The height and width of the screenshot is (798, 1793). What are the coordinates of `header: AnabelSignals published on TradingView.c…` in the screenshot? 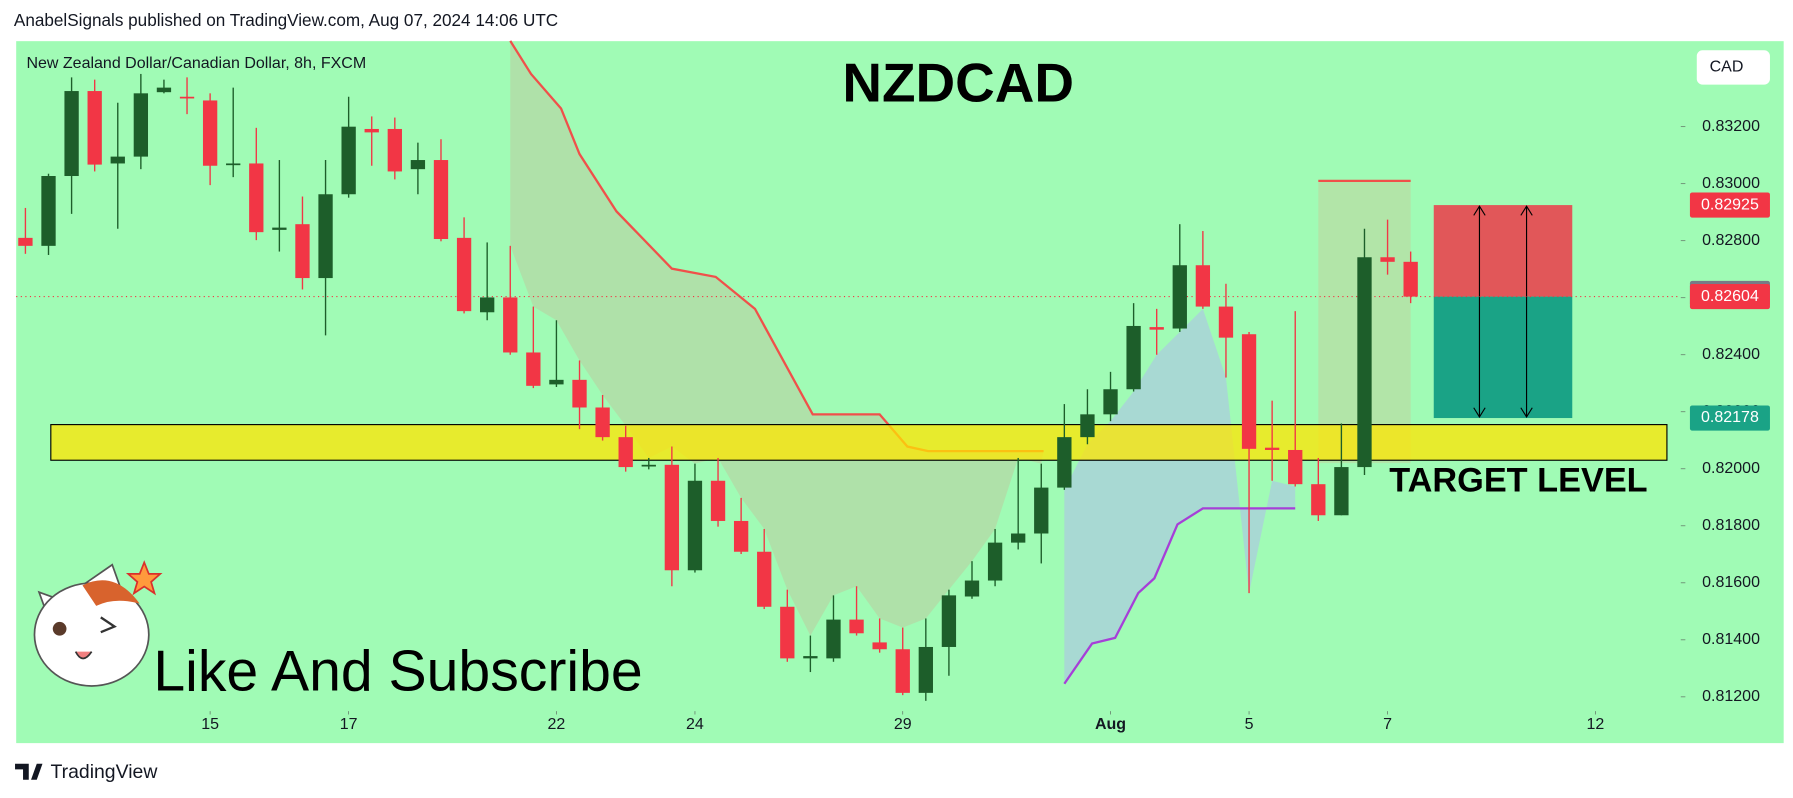 It's located at (286, 20).